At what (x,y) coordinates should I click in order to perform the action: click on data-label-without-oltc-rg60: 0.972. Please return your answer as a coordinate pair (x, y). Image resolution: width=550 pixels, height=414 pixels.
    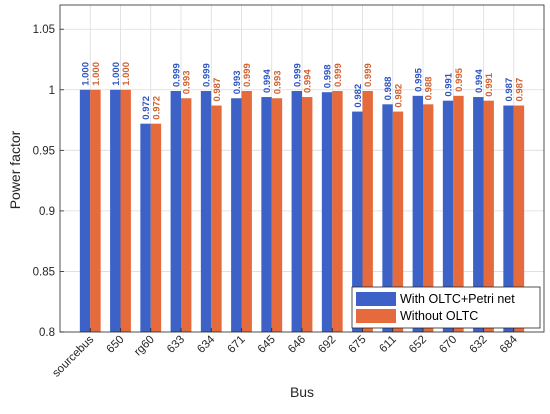
    Looking at the image, I should click on (156, 108).